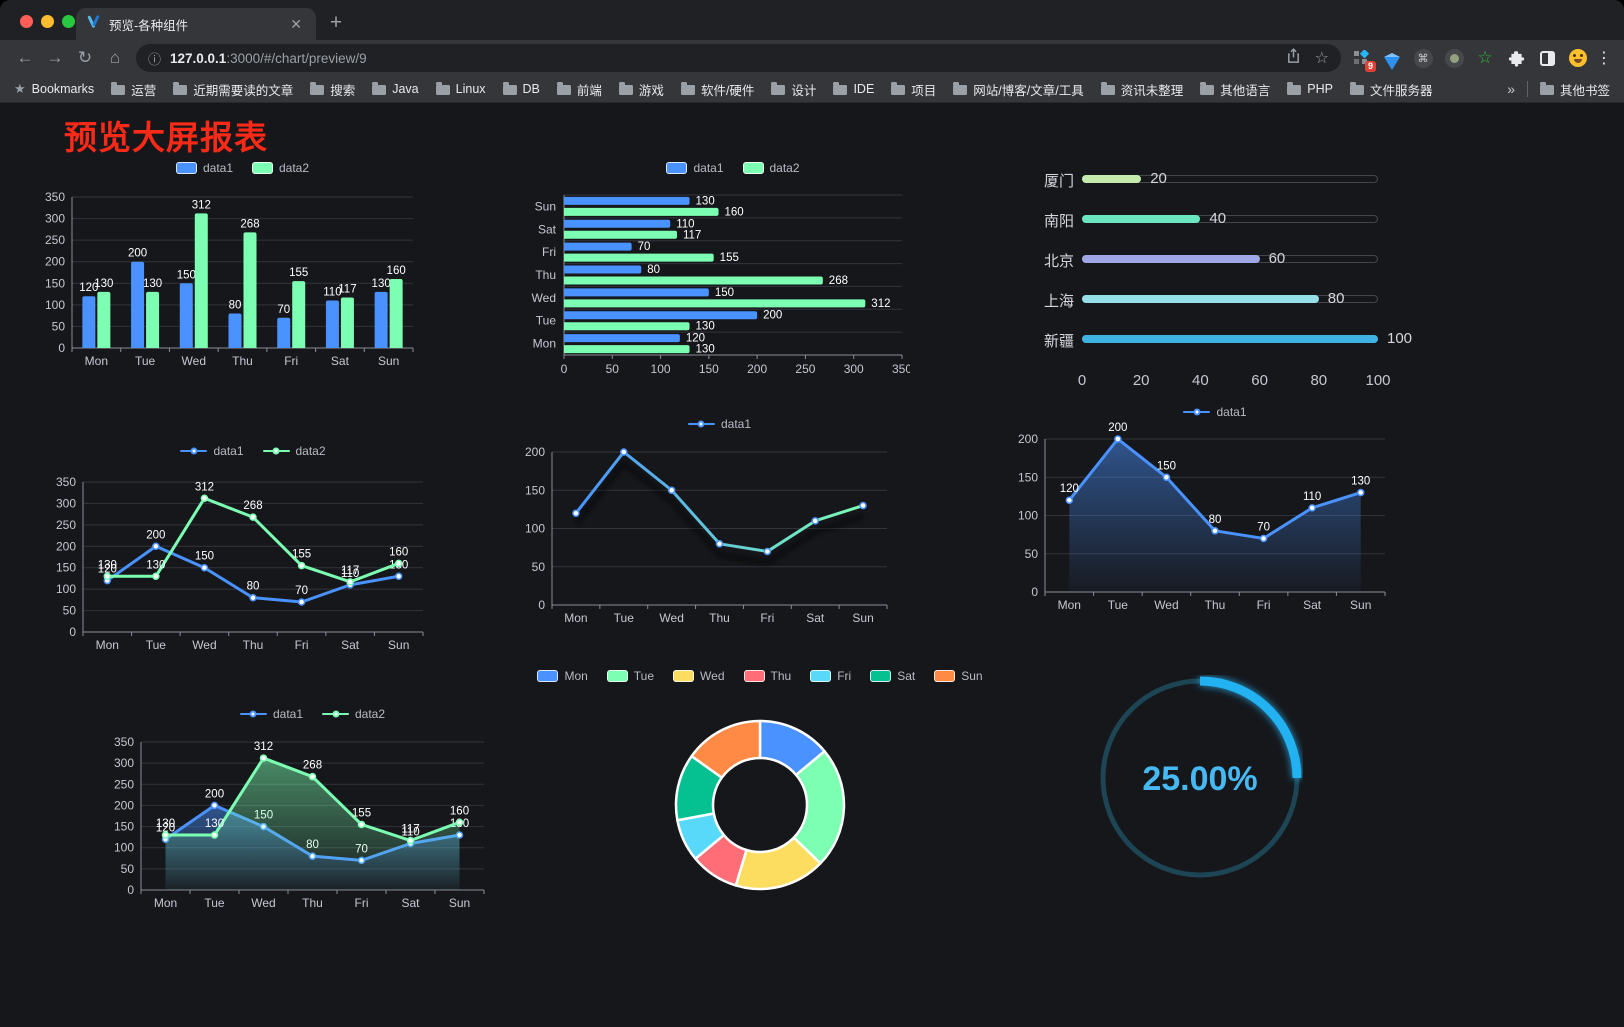 This screenshot has width=1624, height=1027. Describe the element at coordinates (1423, 58) in the screenshot. I see `command-extension-icon: ⌘` at that location.